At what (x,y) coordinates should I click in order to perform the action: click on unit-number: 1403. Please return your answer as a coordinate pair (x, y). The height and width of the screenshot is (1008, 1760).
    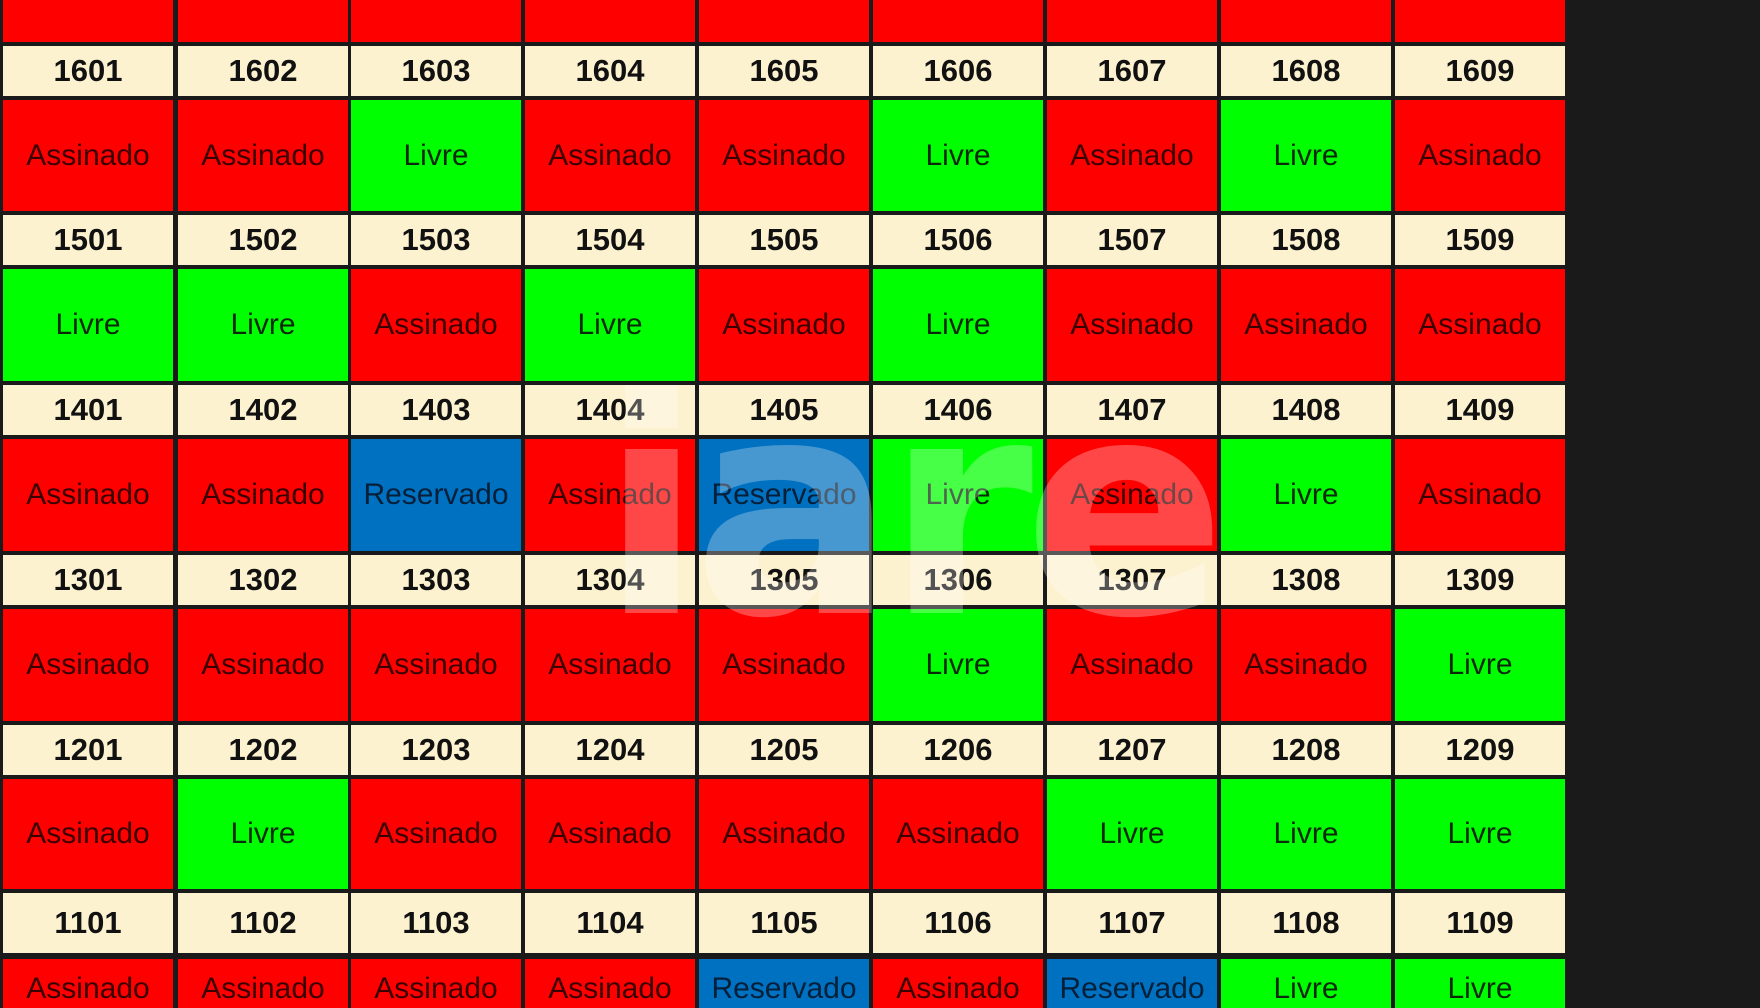
    Looking at the image, I should click on (436, 410).